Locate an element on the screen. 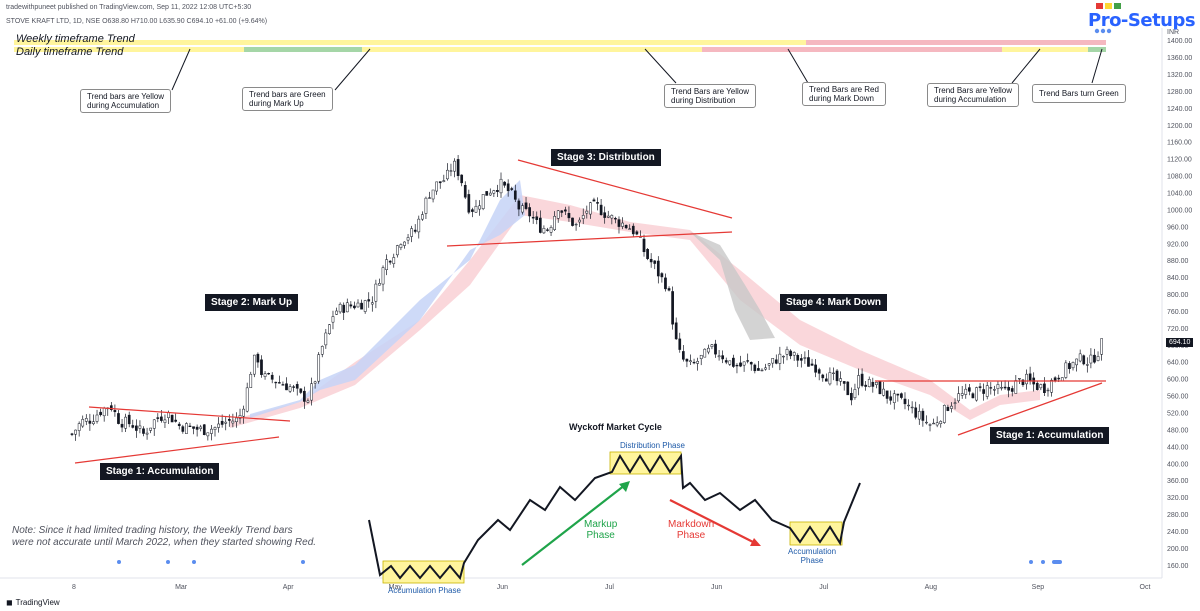 The image size is (1200, 611). time-axis: 8 Mar Apr May Jun Jul Jun Jul Aug Sep Oct is located at coordinates (611, 587).